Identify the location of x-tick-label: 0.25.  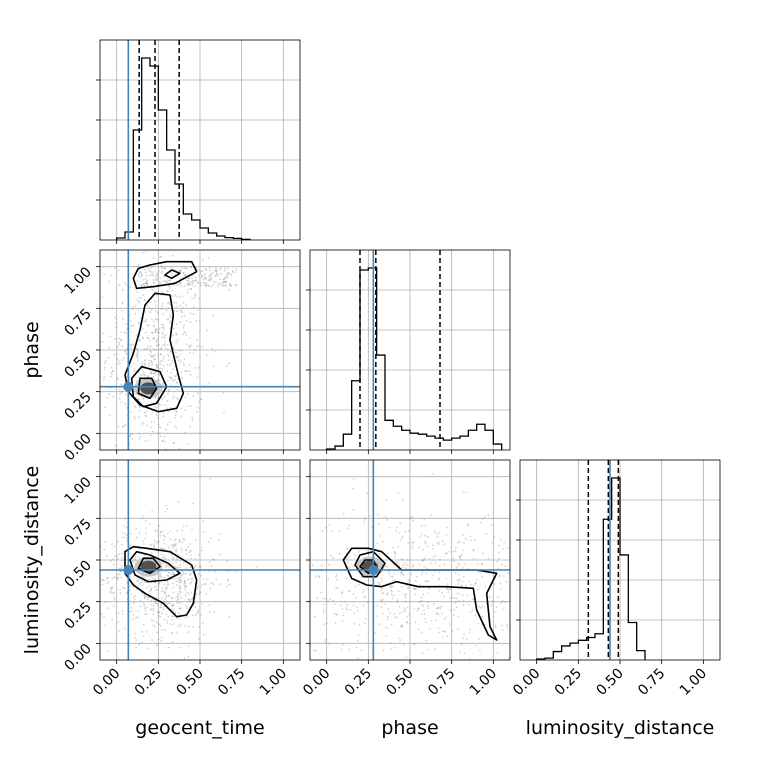
(568, 682).